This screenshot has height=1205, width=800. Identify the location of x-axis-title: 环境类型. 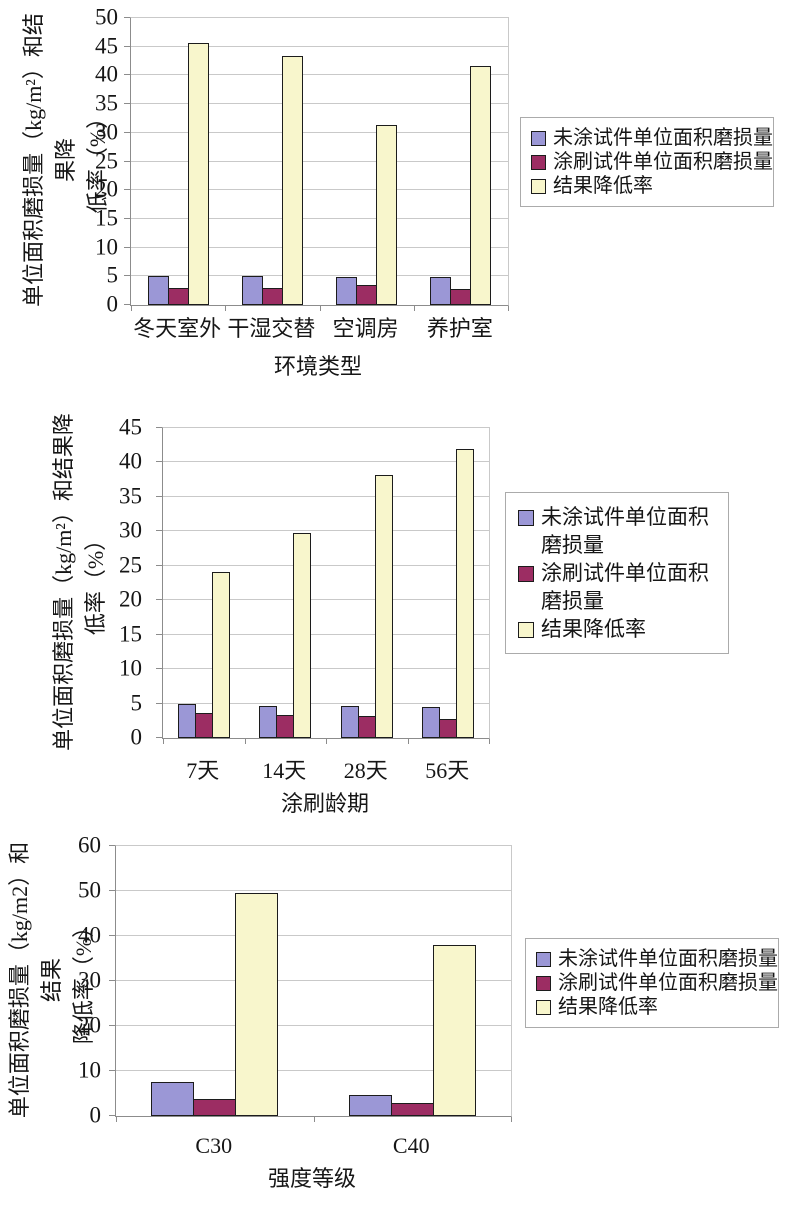
(318, 366).